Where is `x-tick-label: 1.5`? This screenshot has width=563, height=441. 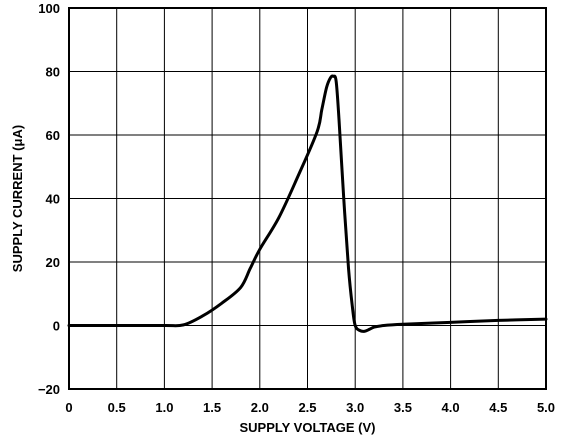
x-tick-label: 1.5 is located at coordinates (212, 407).